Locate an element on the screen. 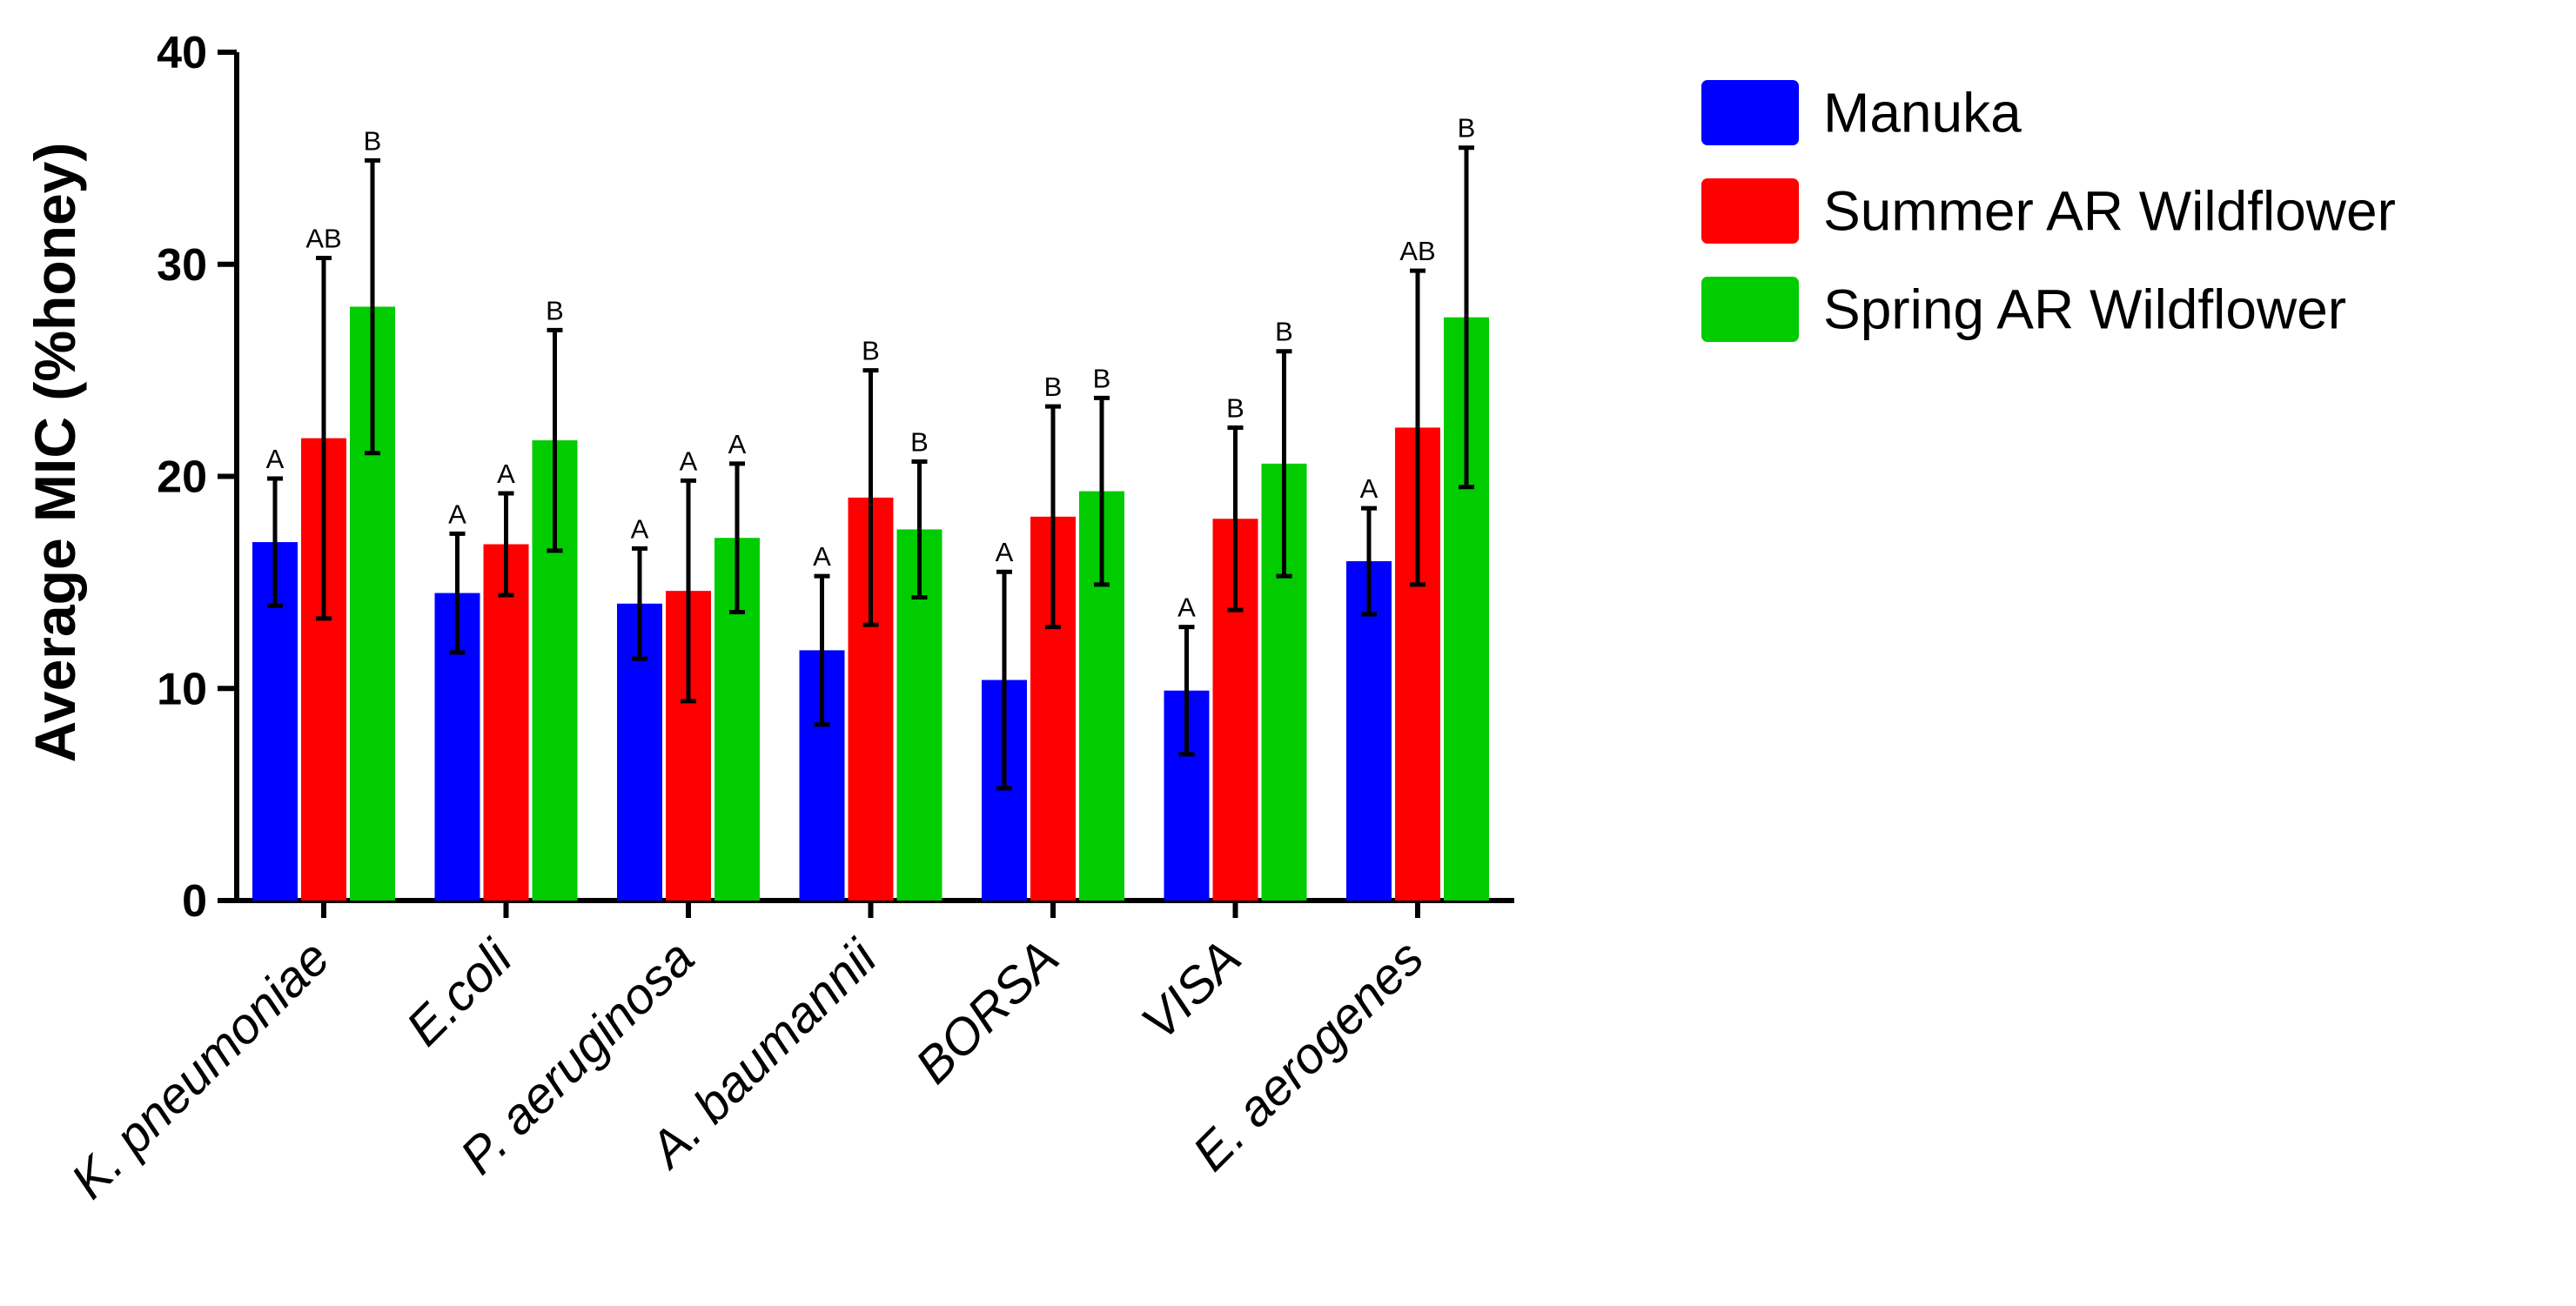 This screenshot has height=1306, width=2576. legend-label: Manuka is located at coordinates (1923, 113).